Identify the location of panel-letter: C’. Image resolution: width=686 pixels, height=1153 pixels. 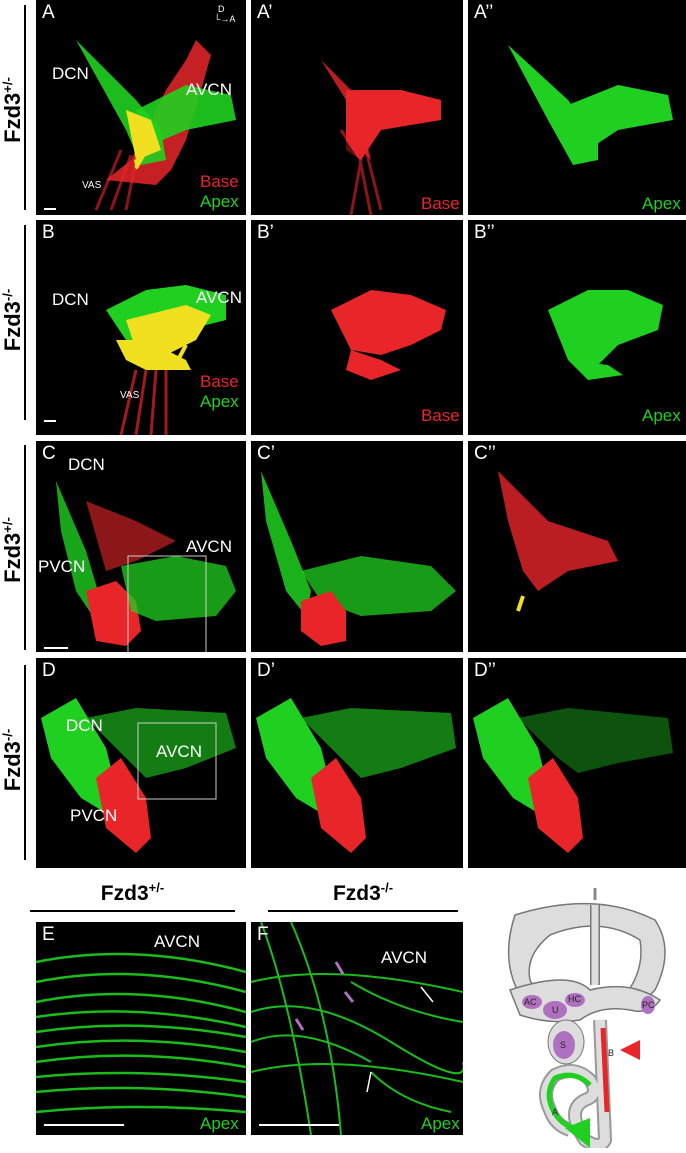
(266, 453).